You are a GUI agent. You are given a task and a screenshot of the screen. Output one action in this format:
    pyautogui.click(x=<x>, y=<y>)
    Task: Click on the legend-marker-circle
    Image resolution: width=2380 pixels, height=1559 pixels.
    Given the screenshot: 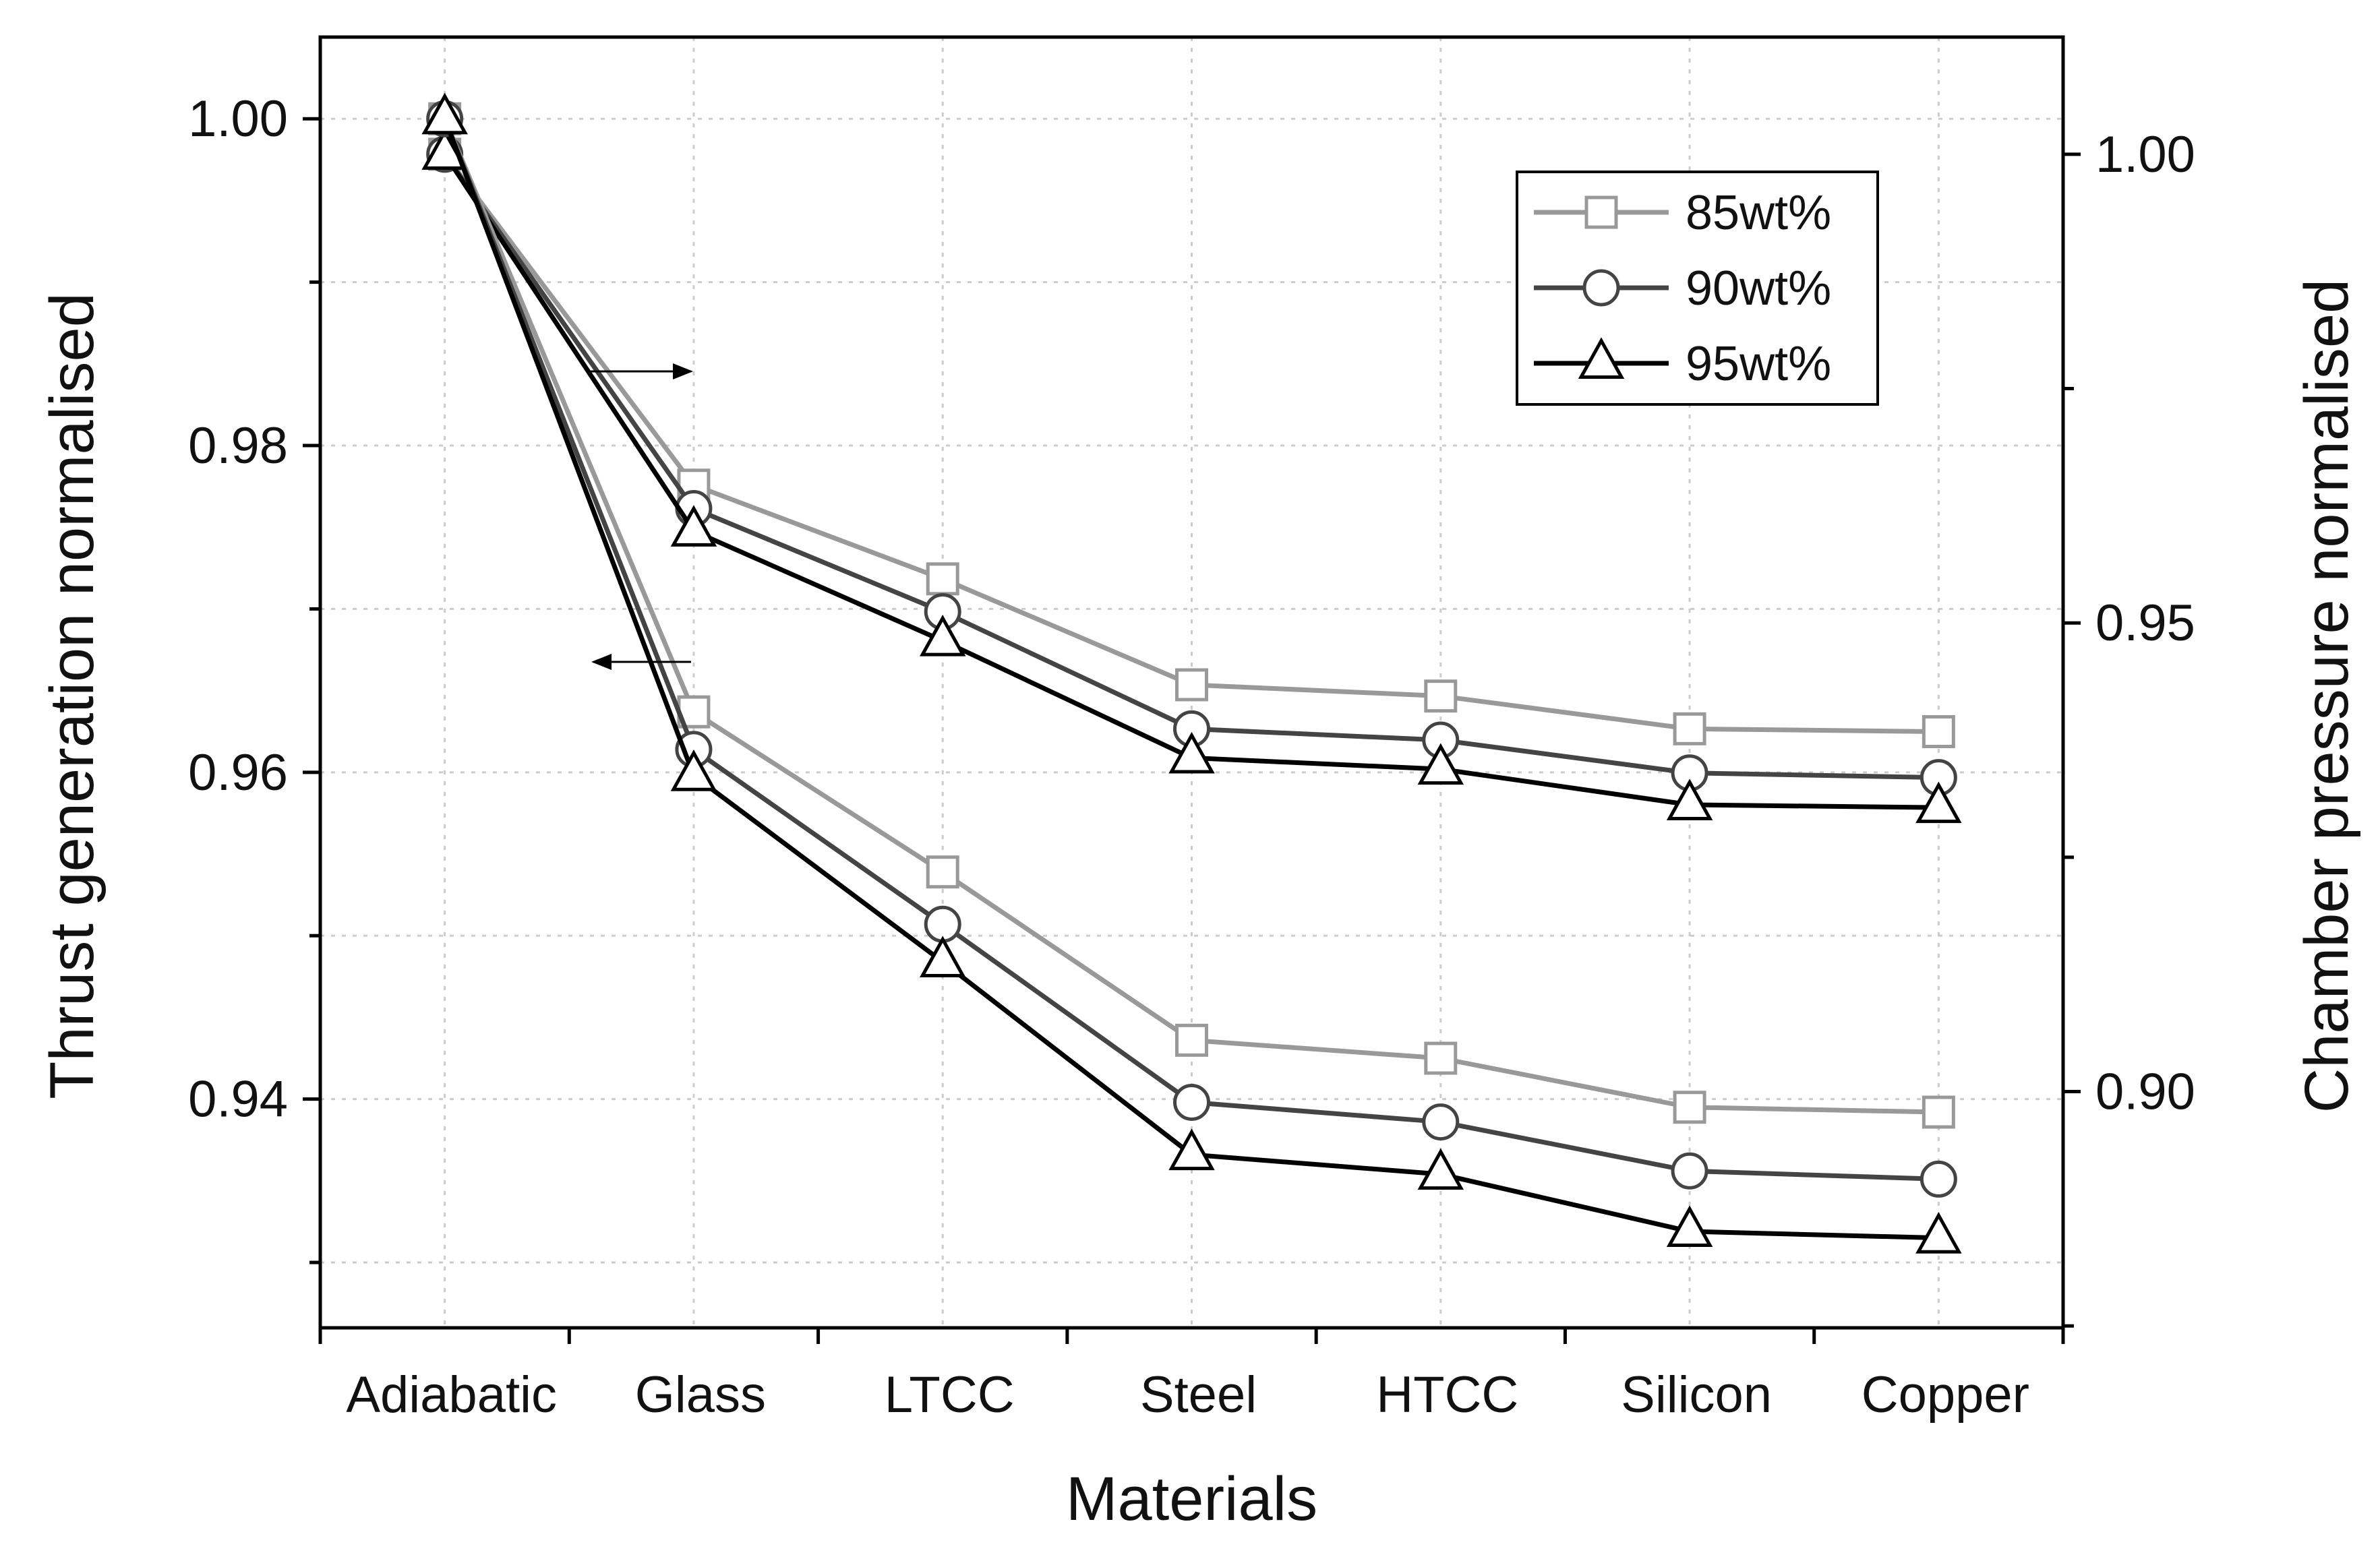 What is the action you would take?
    pyautogui.click(x=1601, y=288)
    